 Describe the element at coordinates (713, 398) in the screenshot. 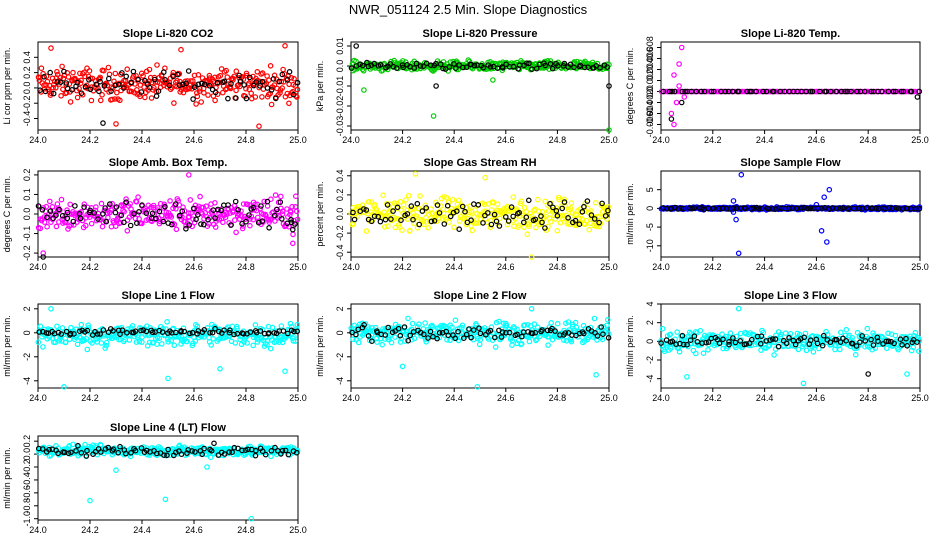

I see `x-tick-label: 24.2` at that location.